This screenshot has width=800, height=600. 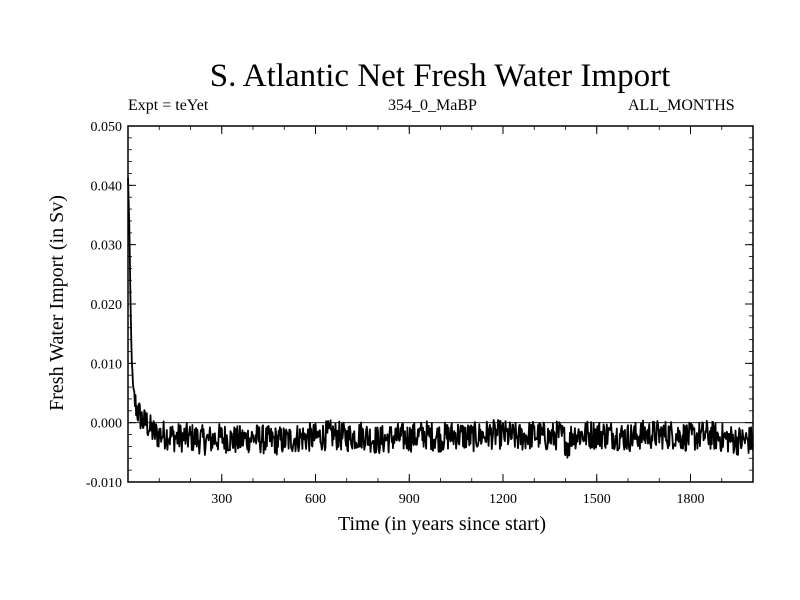 What do you see at coordinates (107, 246) in the screenshot?
I see `y-tick-label: 0.030` at bounding box center [107, 246].